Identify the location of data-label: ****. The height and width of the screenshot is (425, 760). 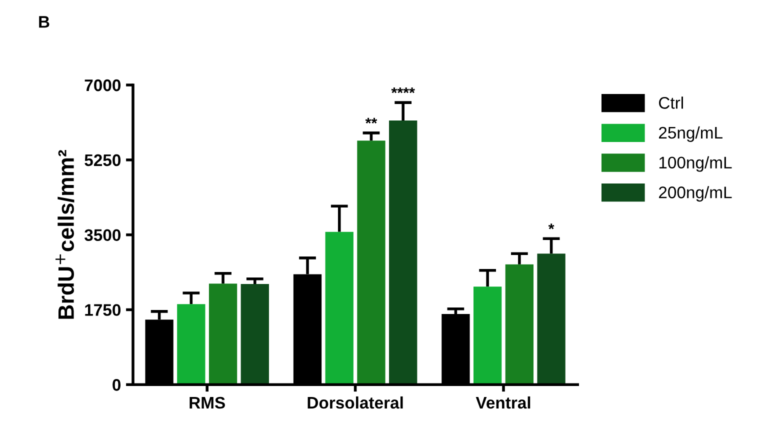
(403, 90).